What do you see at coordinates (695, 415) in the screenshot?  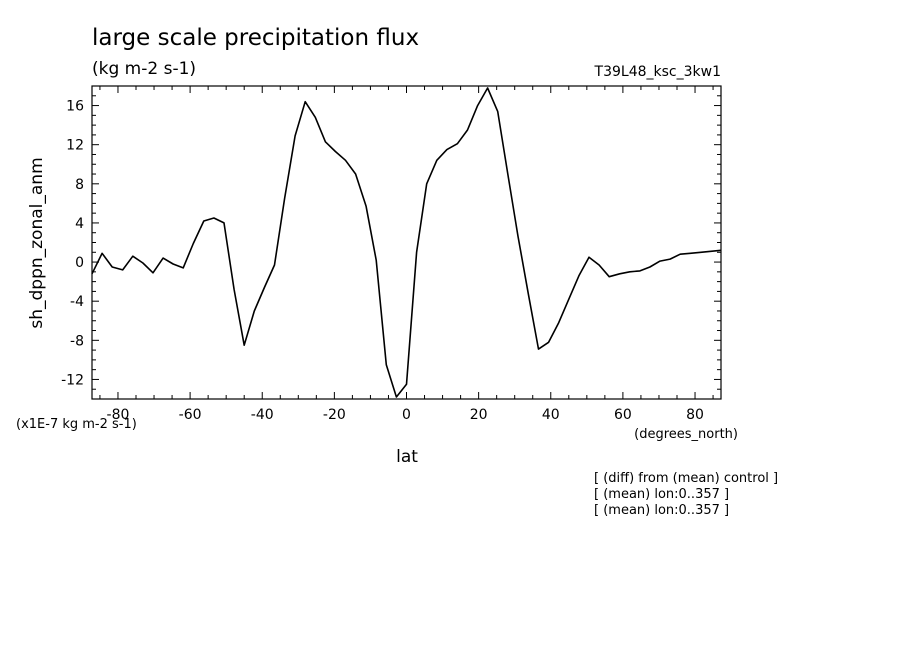 I see `x-tick-label: 80` at bounding box center [695, 415].